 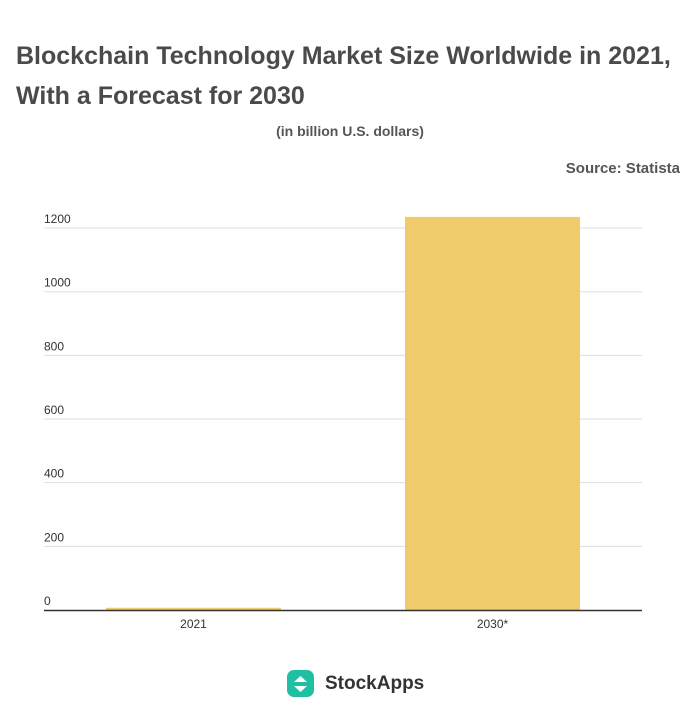 I want to click on x-tick-label: 2030*, so click(x=493, y=624).